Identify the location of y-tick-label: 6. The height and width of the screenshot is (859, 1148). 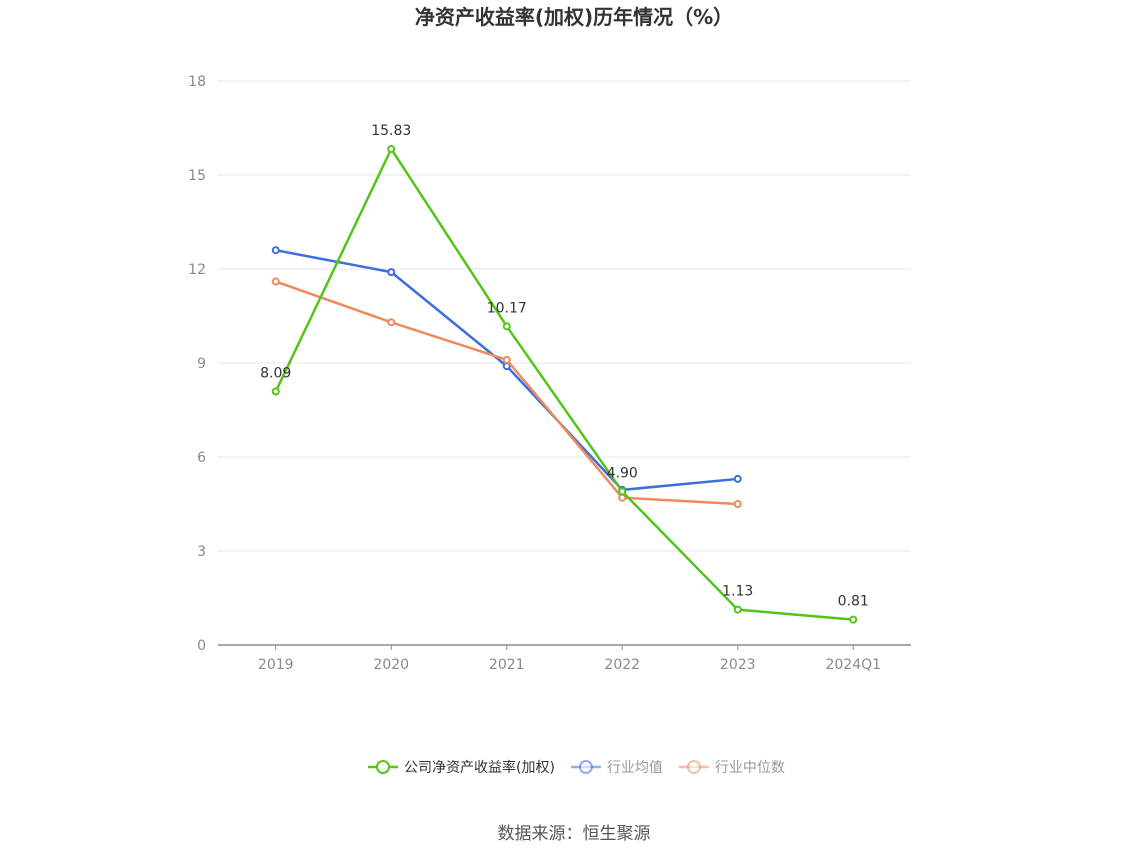
(201, 458).